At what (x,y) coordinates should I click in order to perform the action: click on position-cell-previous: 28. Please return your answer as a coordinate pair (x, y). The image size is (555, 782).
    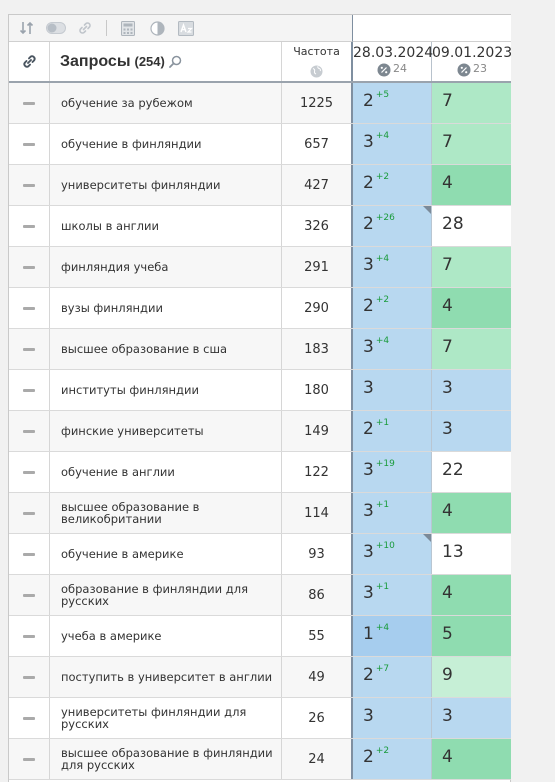
    Looking at the image, I should click on (472, 226).